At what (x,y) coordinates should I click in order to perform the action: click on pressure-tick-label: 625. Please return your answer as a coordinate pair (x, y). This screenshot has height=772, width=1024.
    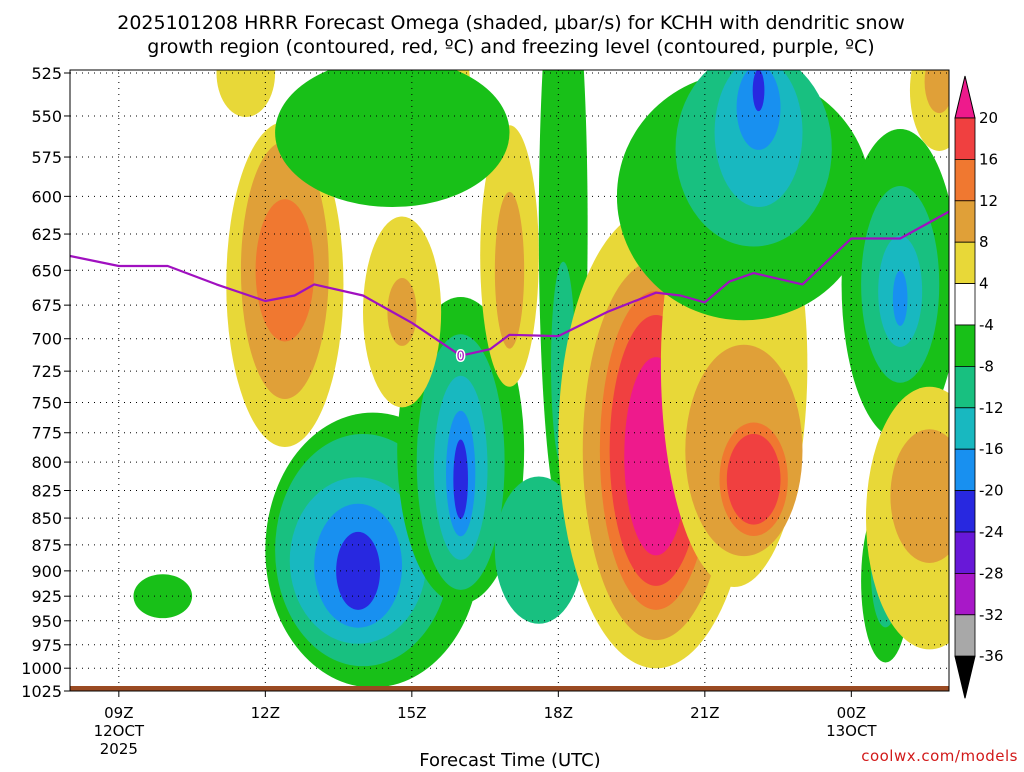
    Looking at the image, I should click on (46, 234).